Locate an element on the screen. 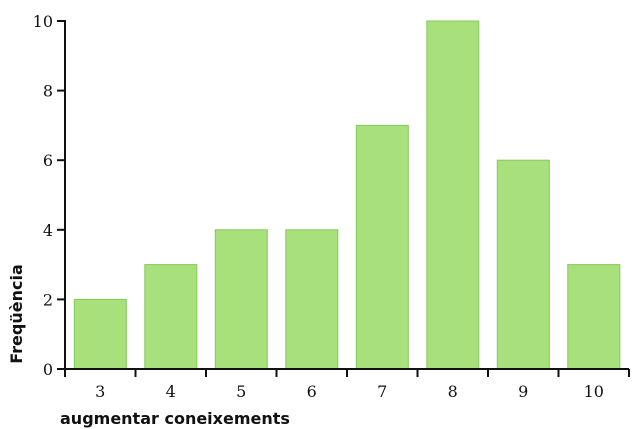 Image resolution: width=633 pixels, height=429 pixels. y-axis-ticks: 0 2 4 6 8 10 is located at coordinates (49, 195).